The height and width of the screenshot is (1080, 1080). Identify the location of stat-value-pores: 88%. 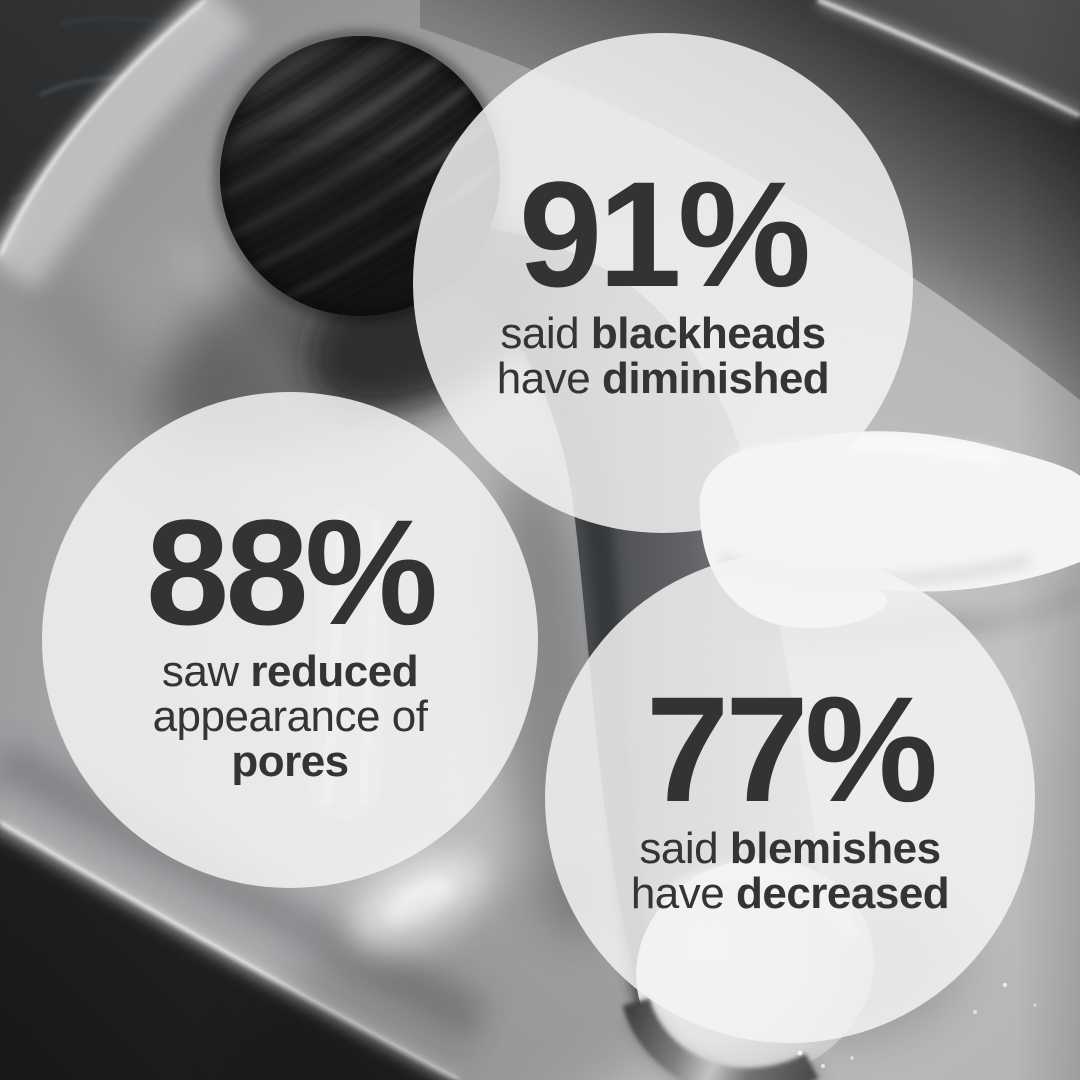
(291, 572).